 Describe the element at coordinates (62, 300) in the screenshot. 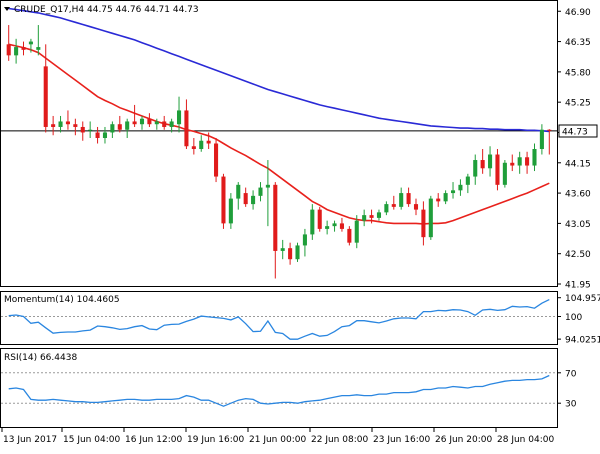

I see `momentum-pane-title: Momentum(14) 104.4605` at that location.